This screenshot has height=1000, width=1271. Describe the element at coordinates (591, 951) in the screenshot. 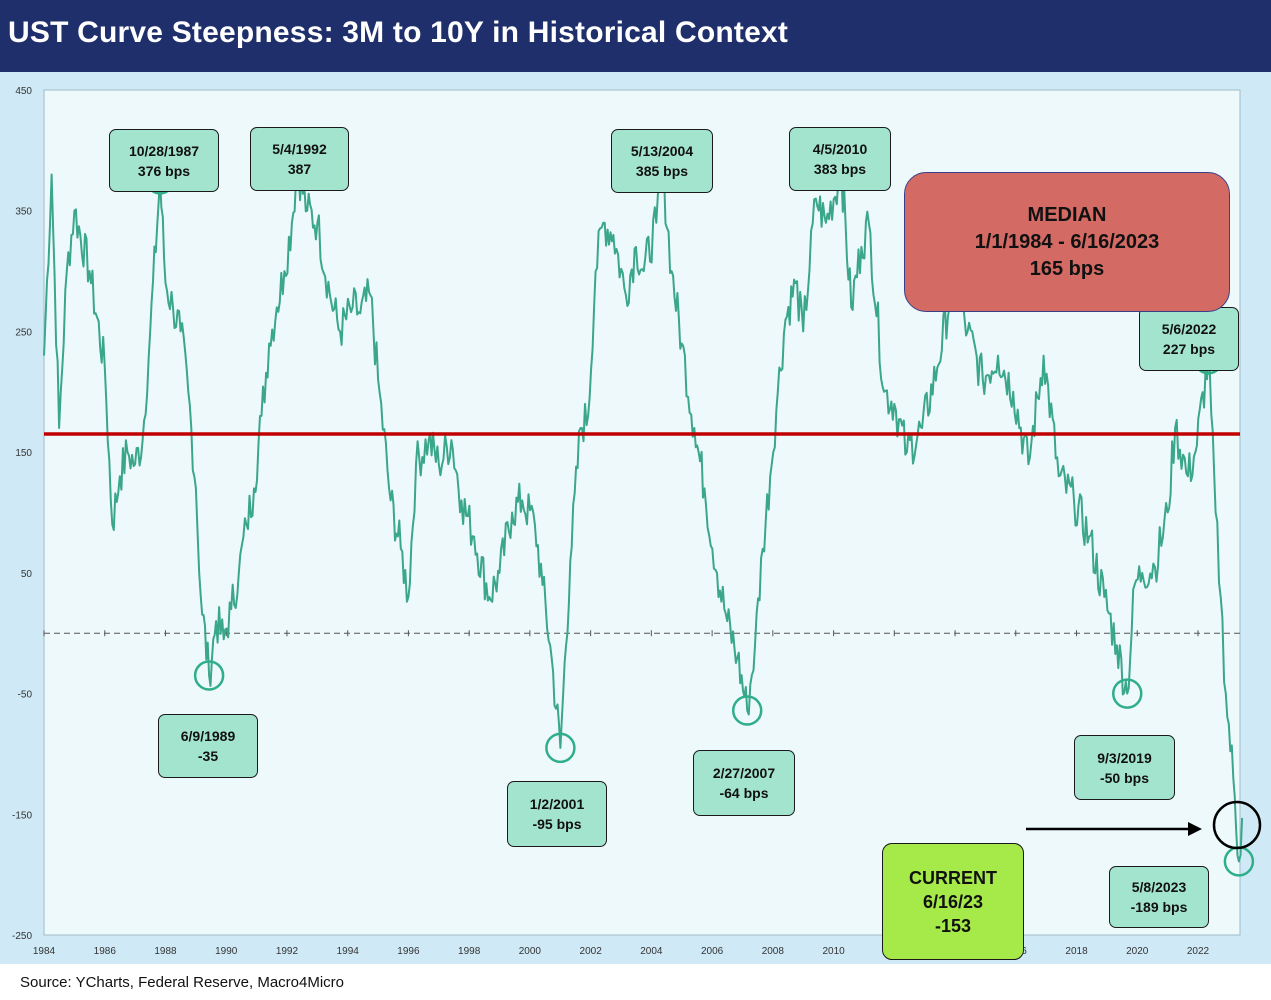

I see `x-tick-label: 2002` at that location.